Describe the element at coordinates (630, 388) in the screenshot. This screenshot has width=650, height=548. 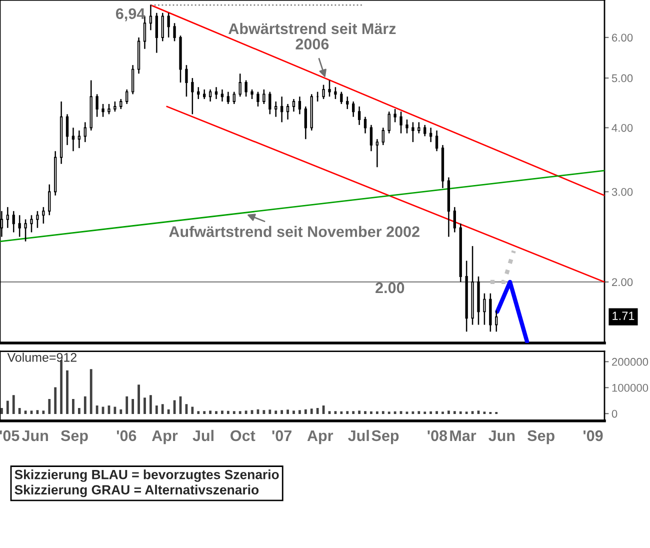
I see `y-tick-label: 100000` at that location.